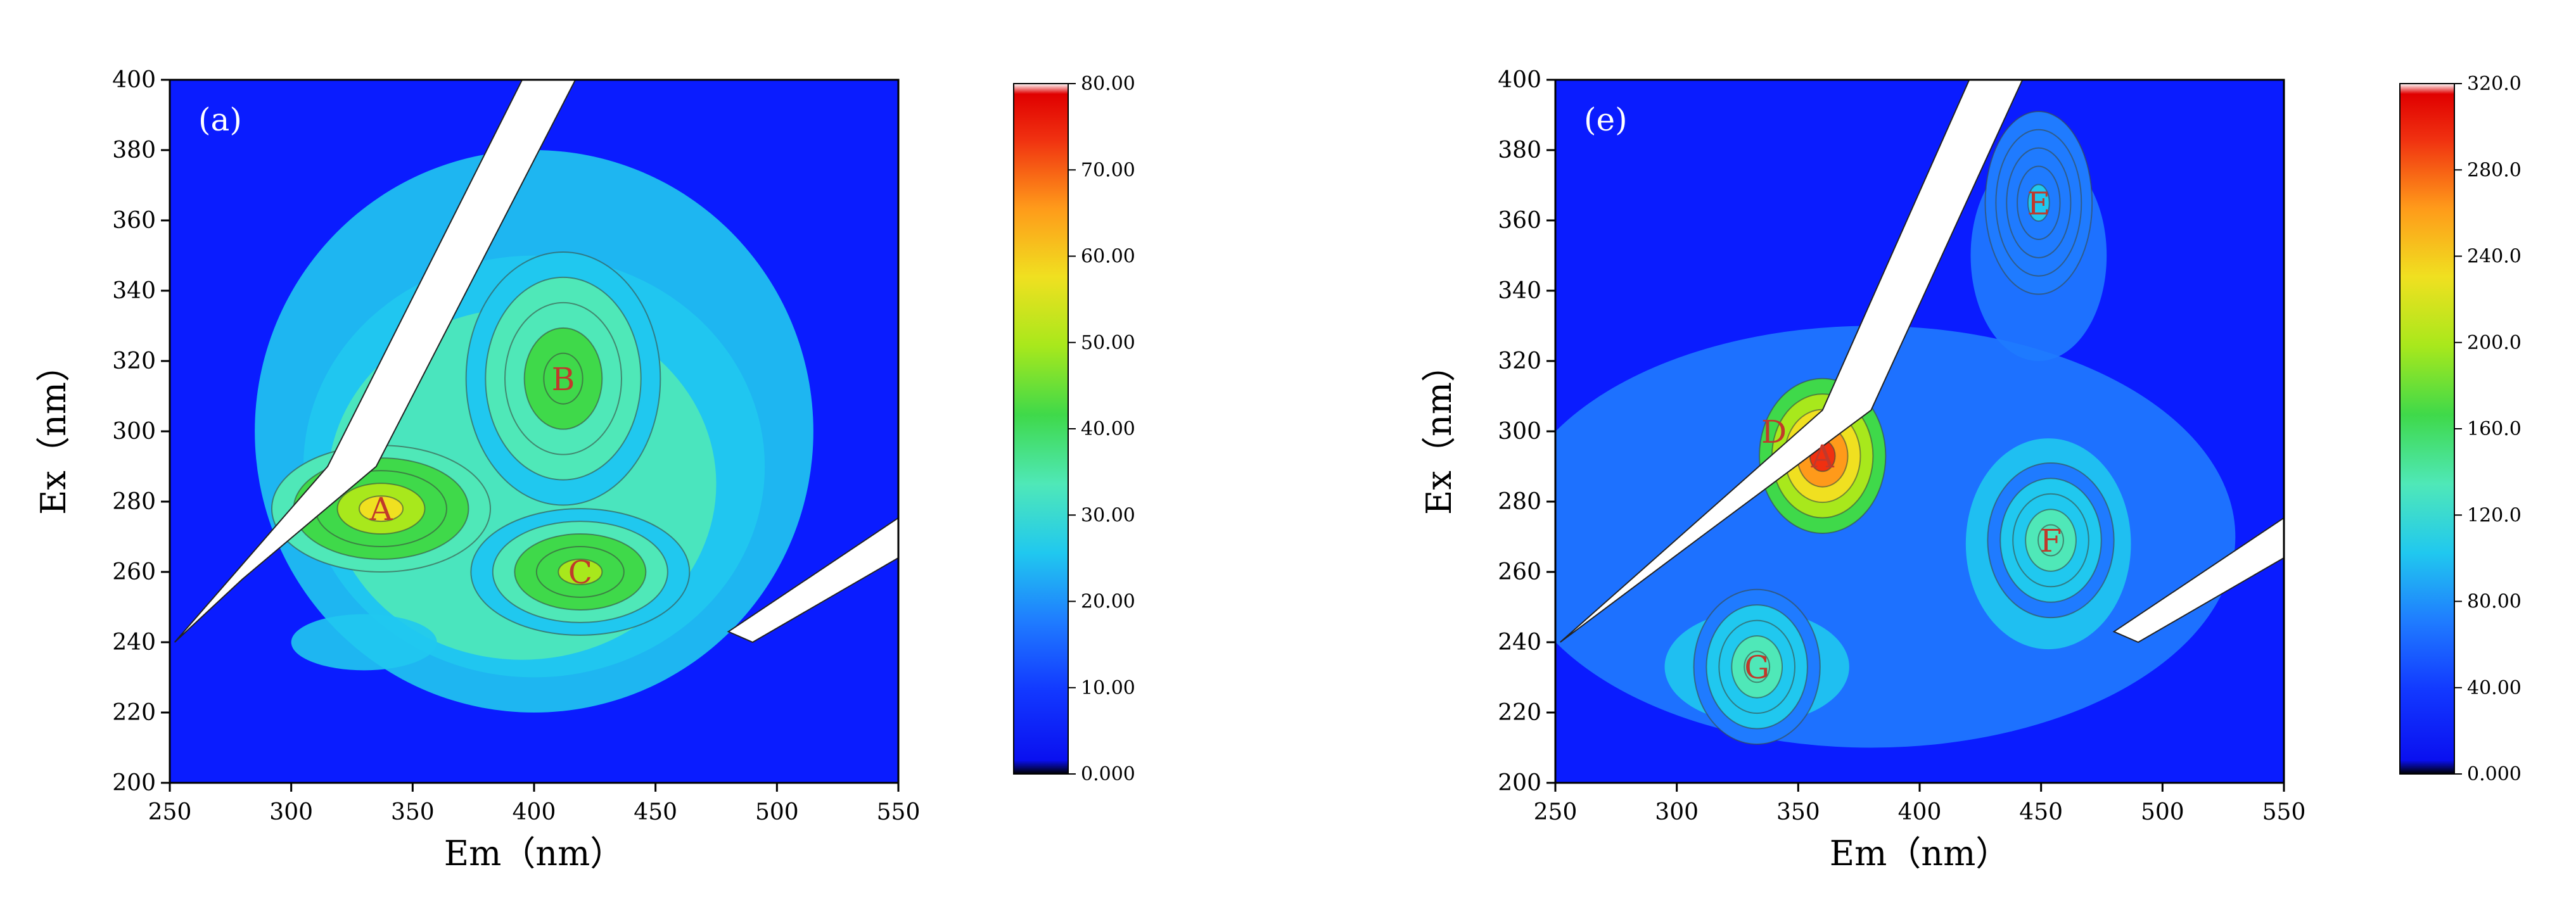 The image size is (2576, 919). What do you see at coordinates (1108, 688) in the screenshot?
I see `colorbar-tick-label: 10.00` at bounding box center [1108, 688].